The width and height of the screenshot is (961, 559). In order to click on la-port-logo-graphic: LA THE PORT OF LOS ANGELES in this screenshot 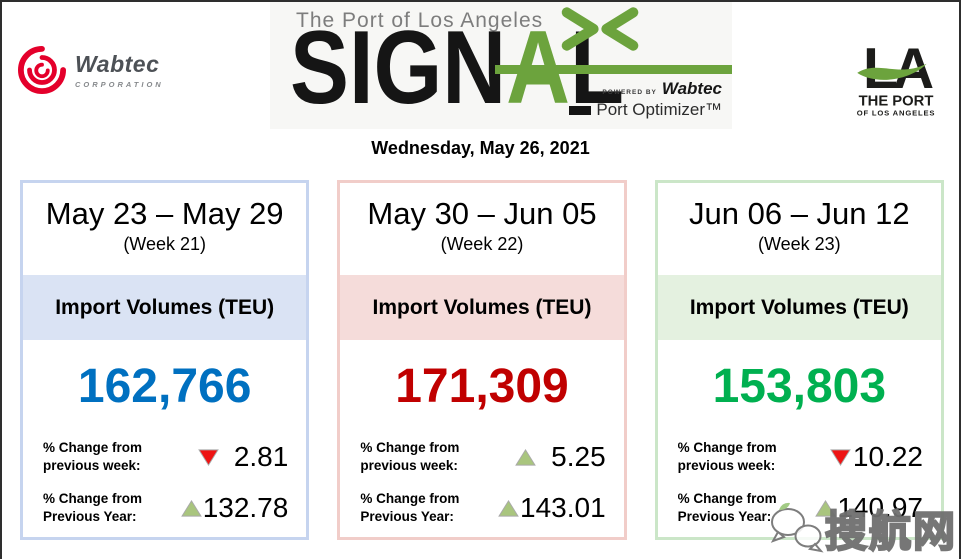, I will do `click(897, 77)`.